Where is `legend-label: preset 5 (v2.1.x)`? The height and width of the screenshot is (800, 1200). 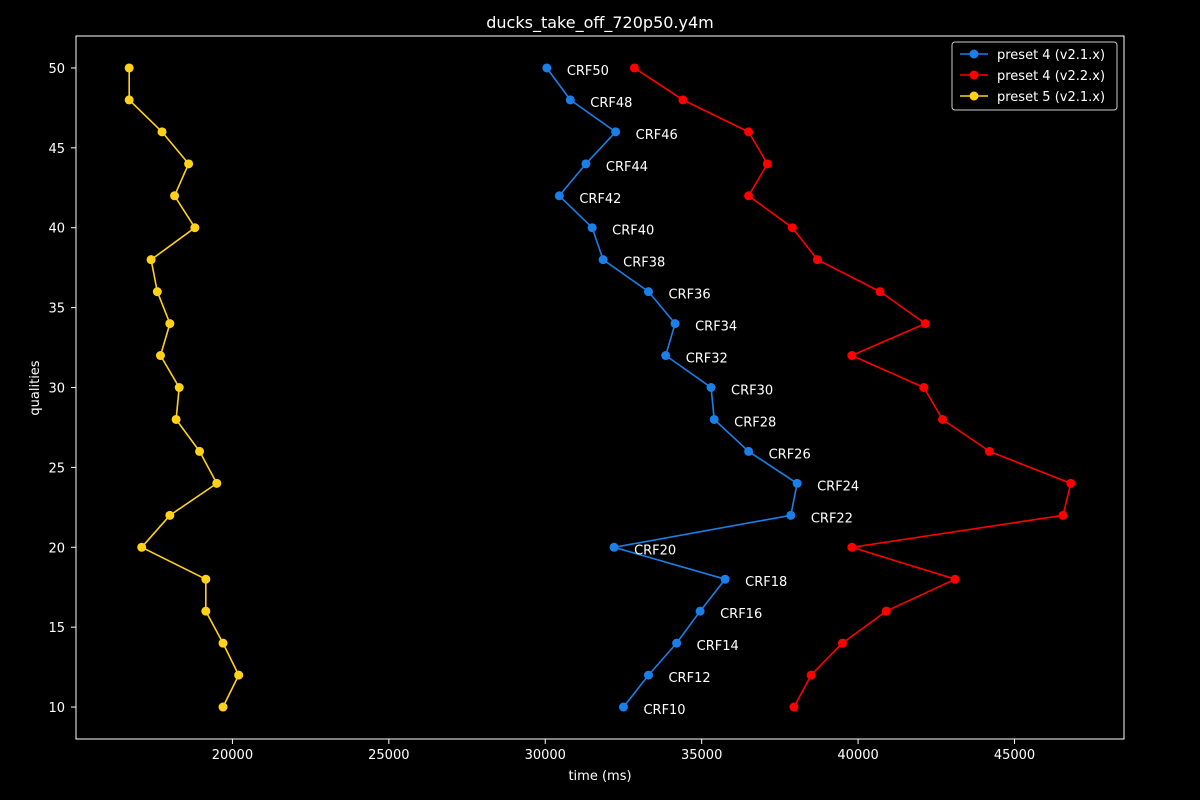
legend-label: preset 5 (v2.1.x) is located at coordinates (1051, 97).